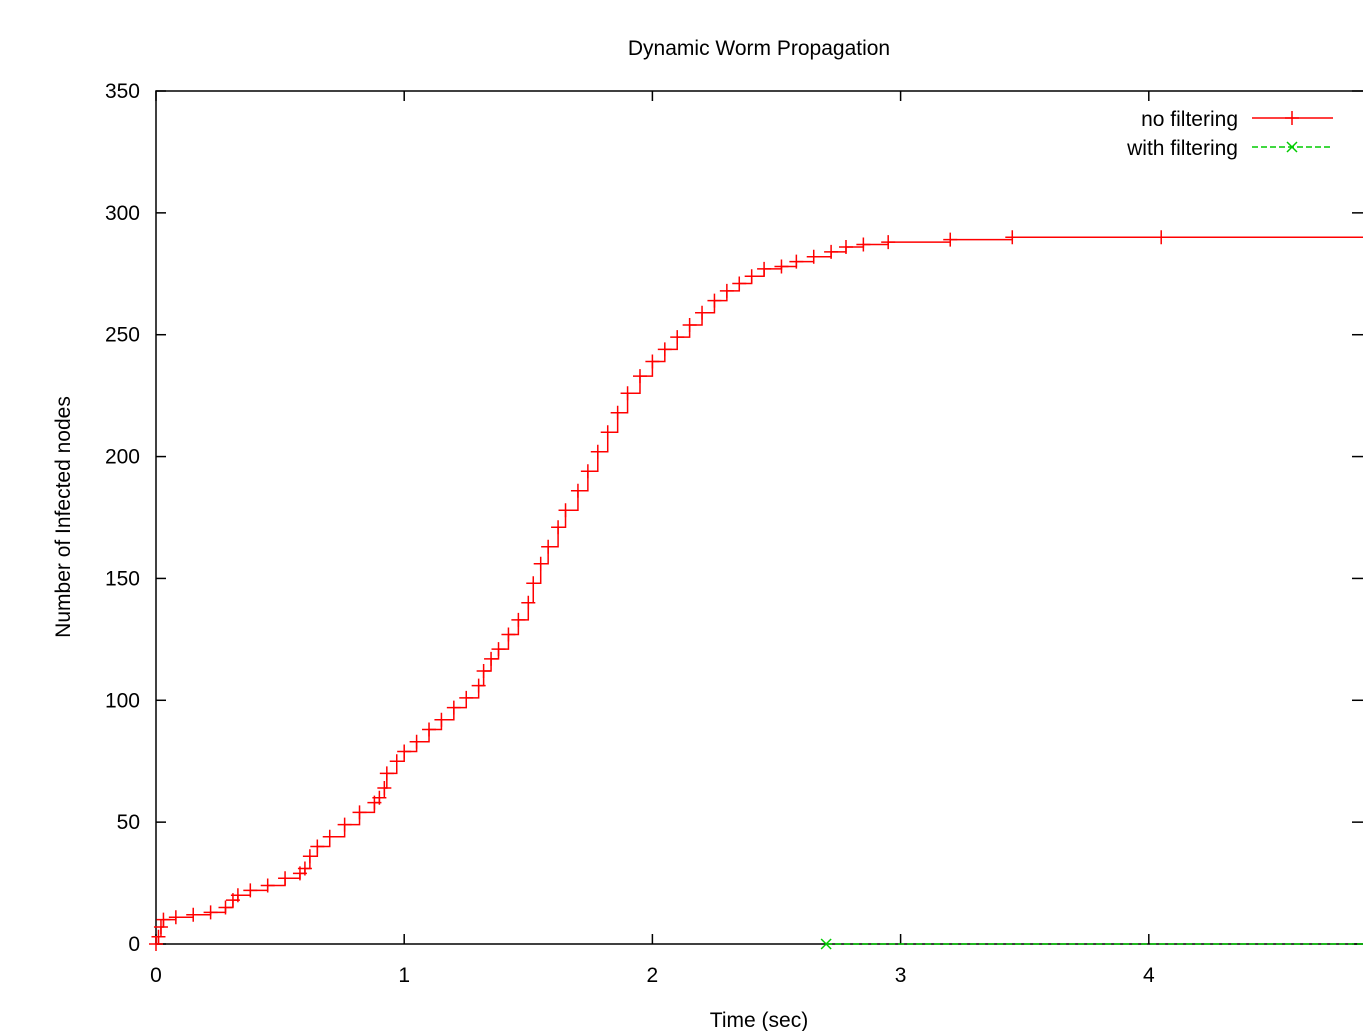 The height and width of the screenshot is (1031, 1363). I want to click on y-tick-label: 350, so click(122, 91).